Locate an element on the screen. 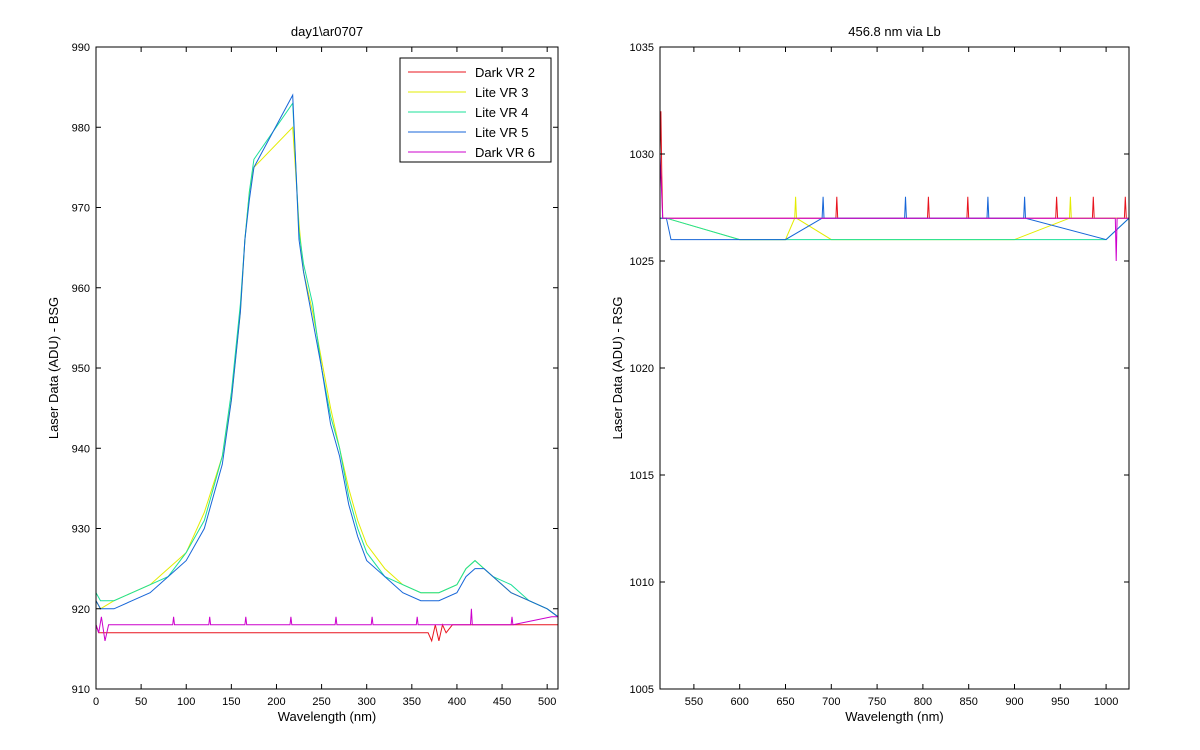  y-tick-label: 1030 is located at coordinates (642, 155).